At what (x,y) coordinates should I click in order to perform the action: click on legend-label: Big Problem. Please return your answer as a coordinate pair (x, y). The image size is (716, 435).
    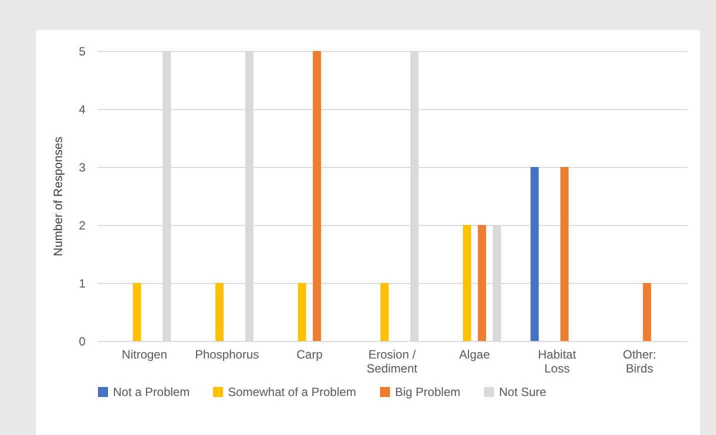
    Looking at the image, I should click on (427, 392).